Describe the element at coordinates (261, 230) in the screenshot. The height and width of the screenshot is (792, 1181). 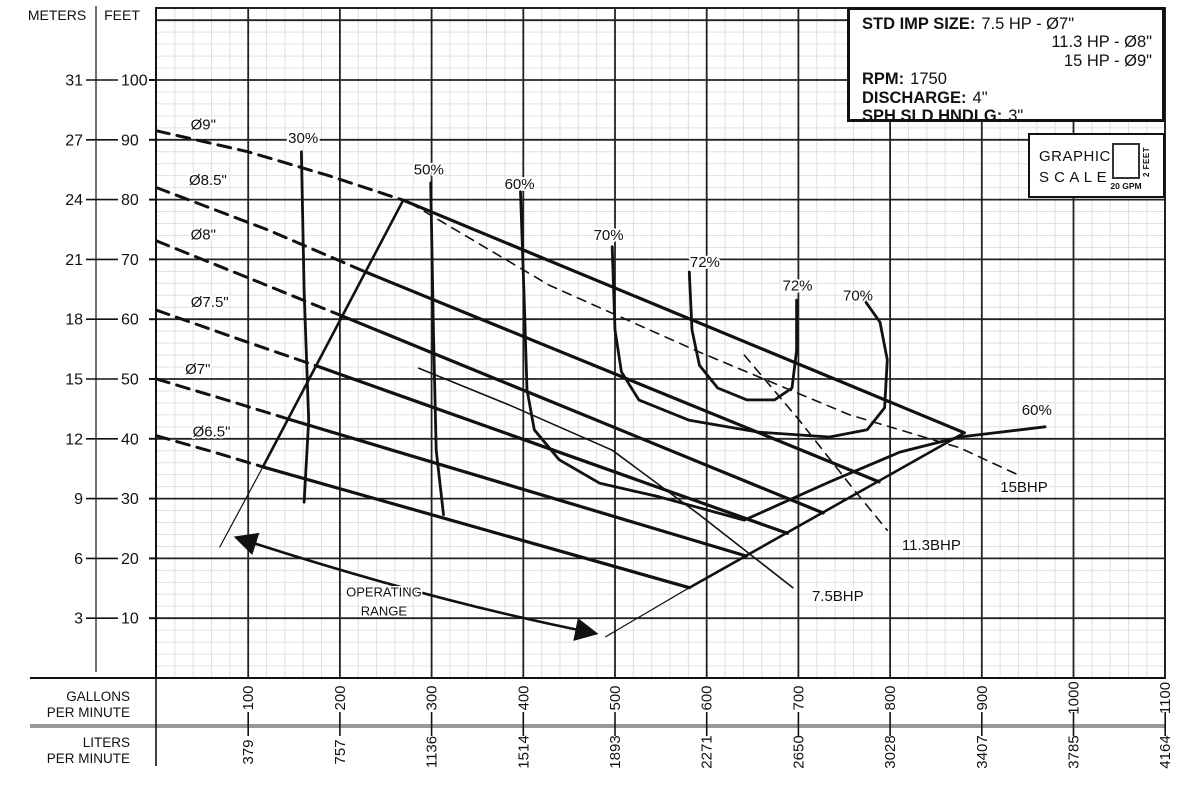
I see `impeller-curve-8-5in-dashed` at that location.